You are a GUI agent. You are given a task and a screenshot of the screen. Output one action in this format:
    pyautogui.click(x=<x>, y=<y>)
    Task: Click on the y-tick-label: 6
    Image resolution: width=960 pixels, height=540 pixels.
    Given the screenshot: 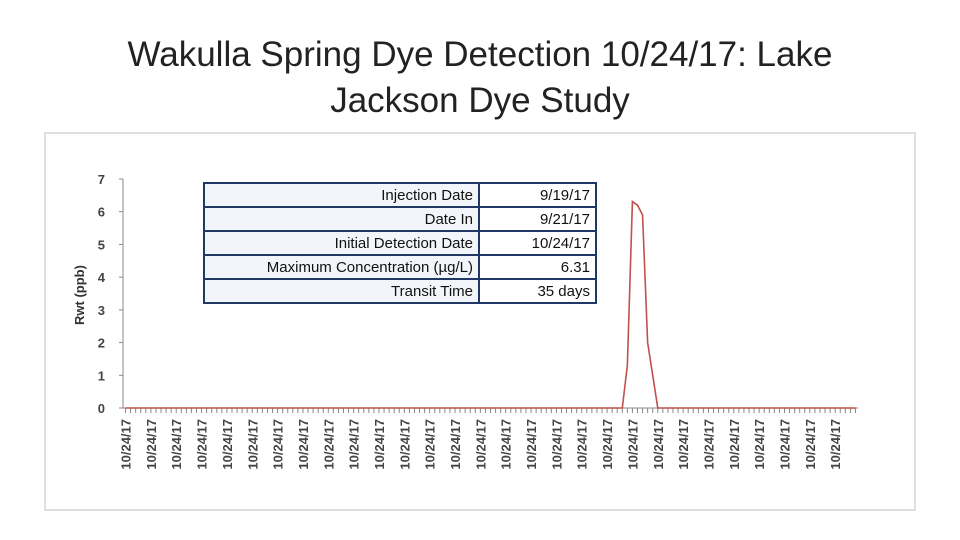 What is the action you would take?
    pyautogui.click(x=101, y=212)
    